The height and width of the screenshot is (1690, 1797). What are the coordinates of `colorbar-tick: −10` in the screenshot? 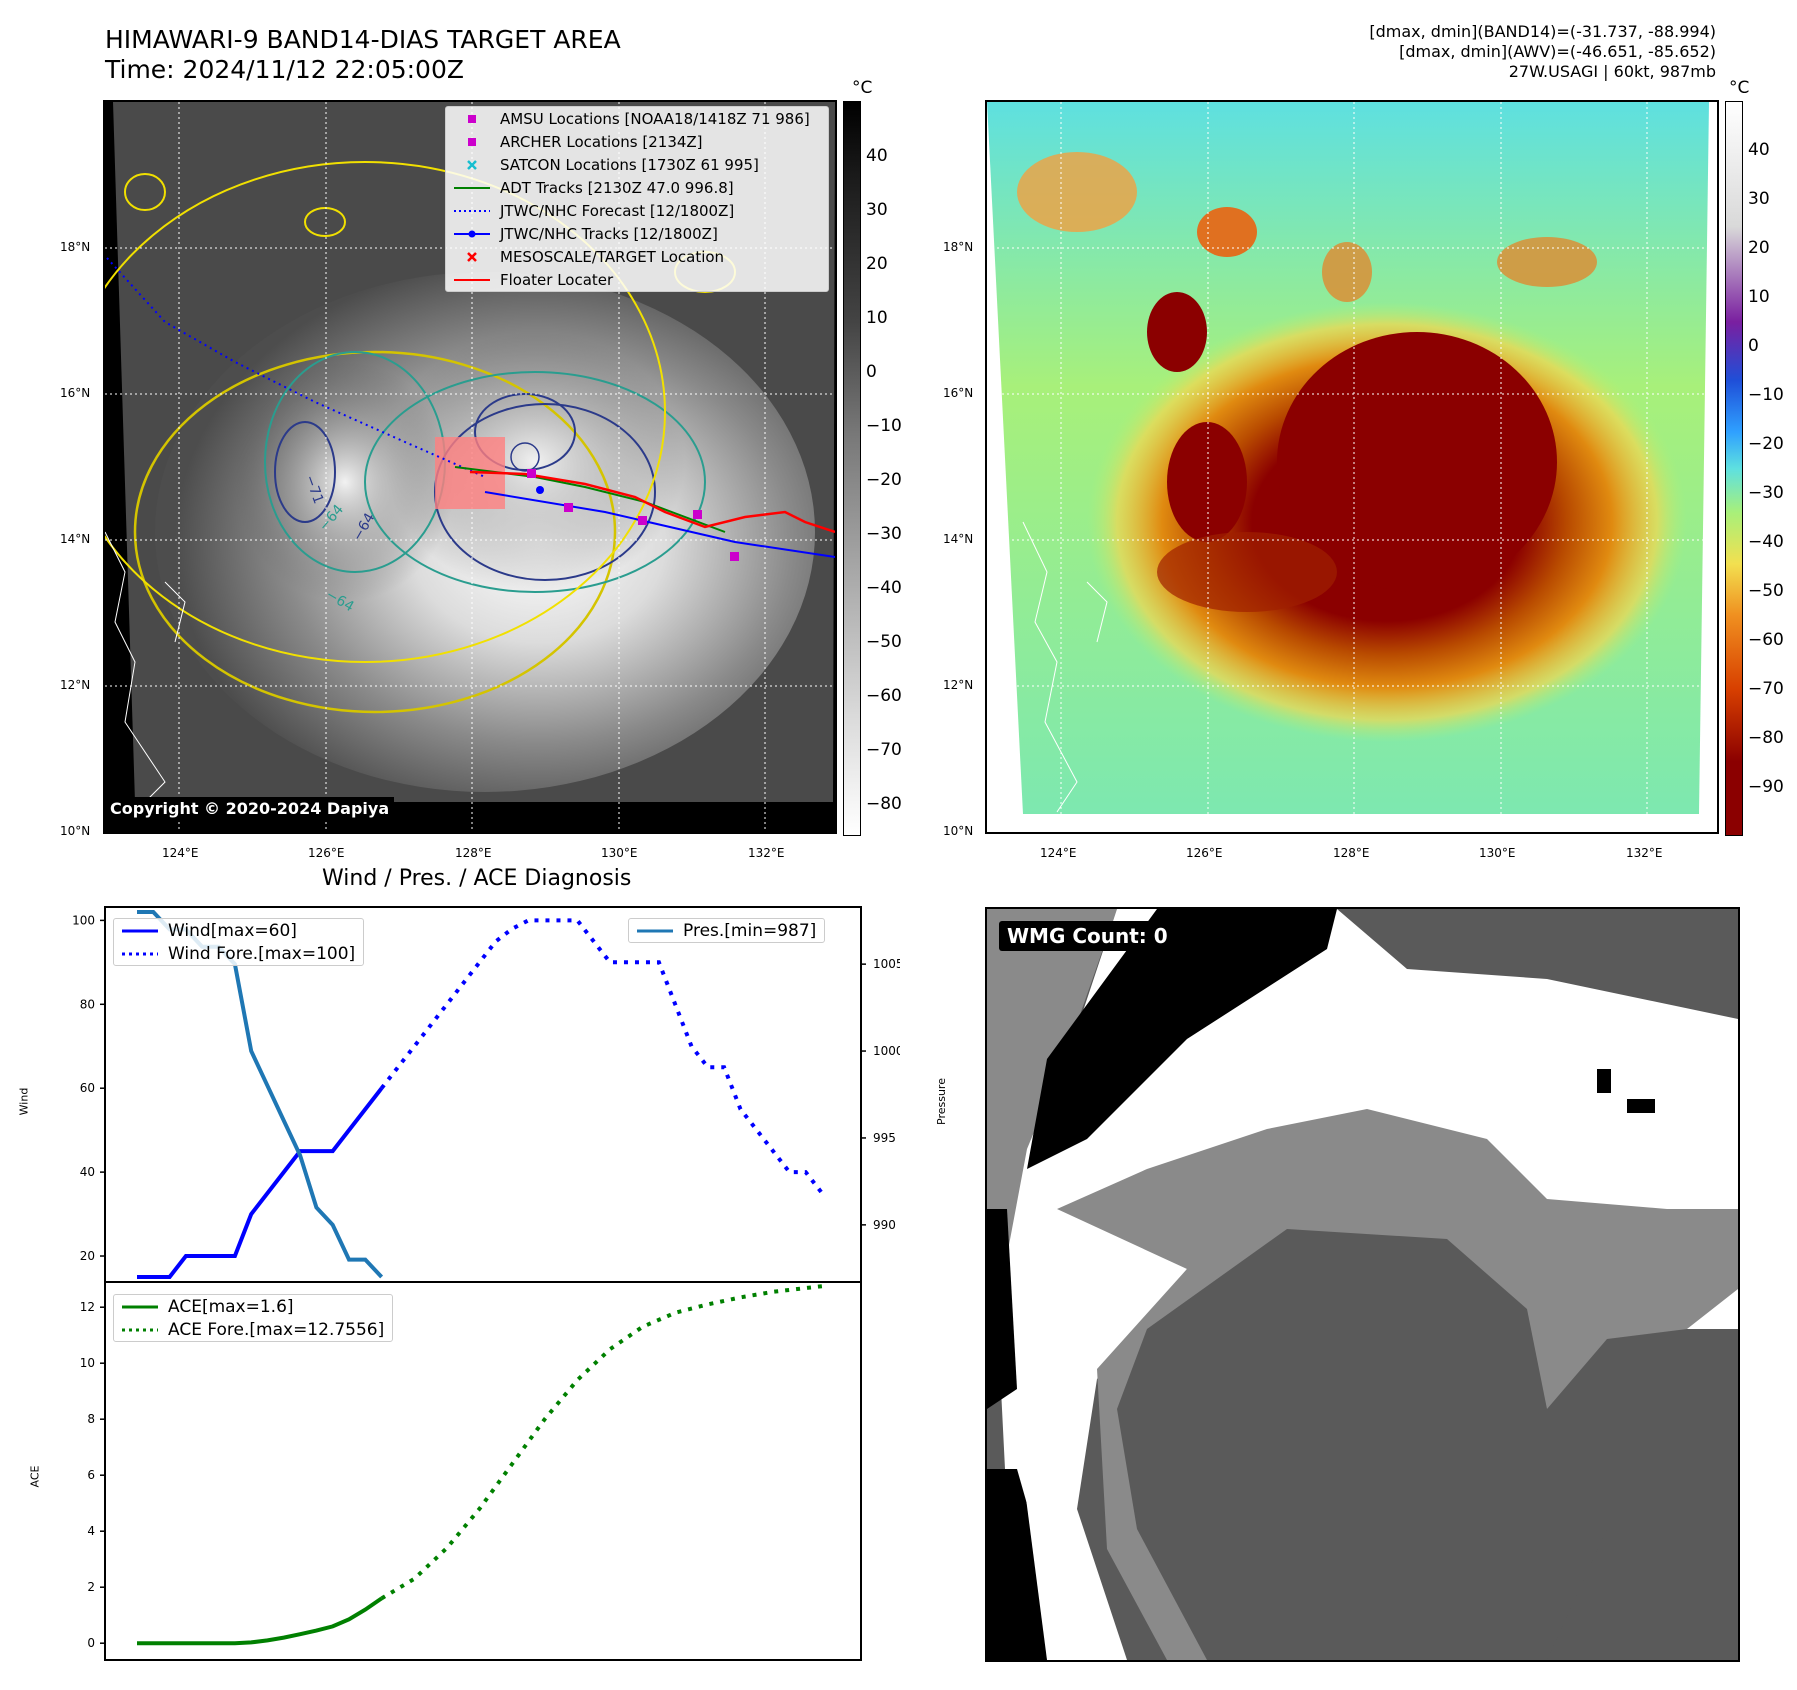 It's located at (1766, 395).